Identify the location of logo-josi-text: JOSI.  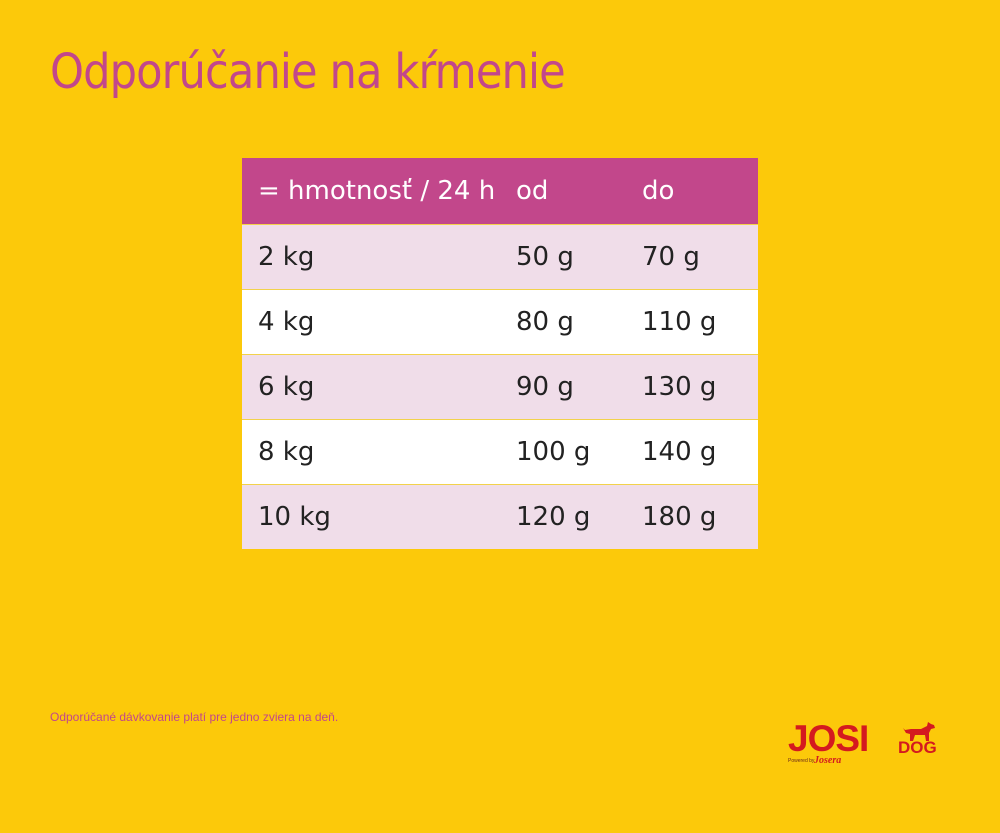
(828, 738).